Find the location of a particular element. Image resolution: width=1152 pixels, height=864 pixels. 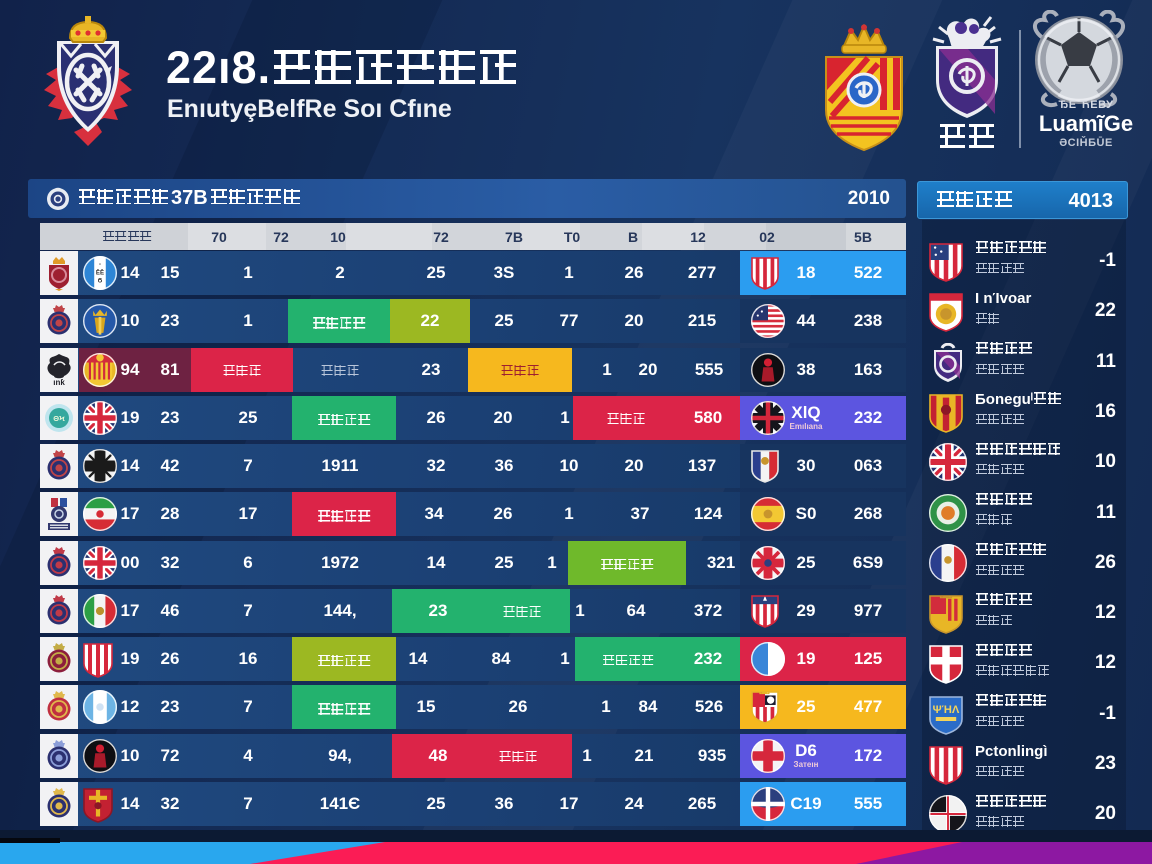

svg-text: ΘϞ is located at coordinates (59, 418).